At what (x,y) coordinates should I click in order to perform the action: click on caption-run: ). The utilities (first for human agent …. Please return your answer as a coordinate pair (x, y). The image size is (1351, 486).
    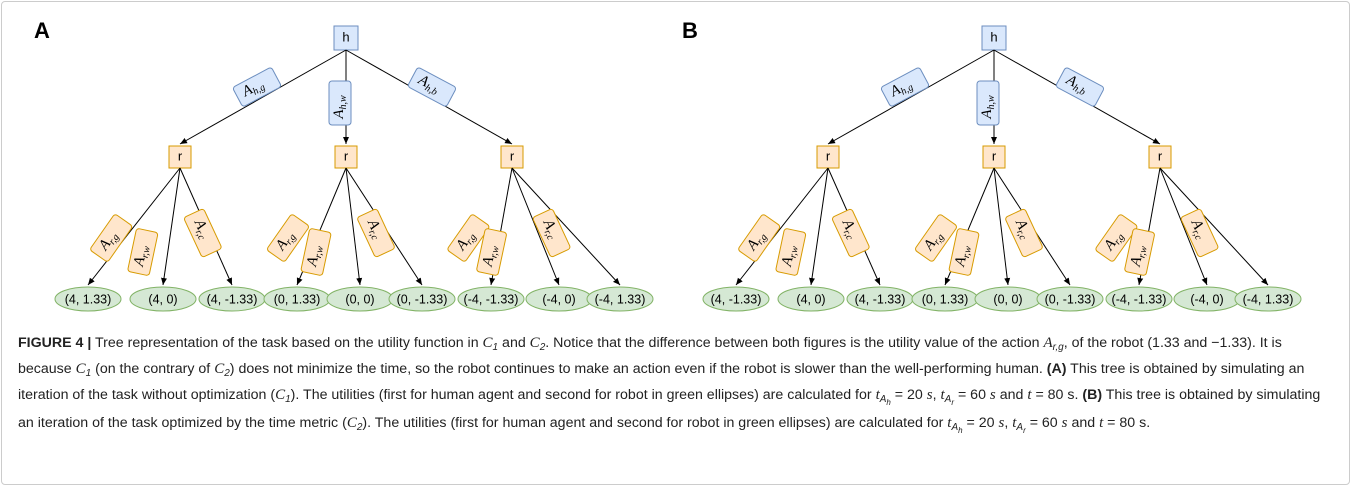
    Looking at the image, I should click on (655, 423).